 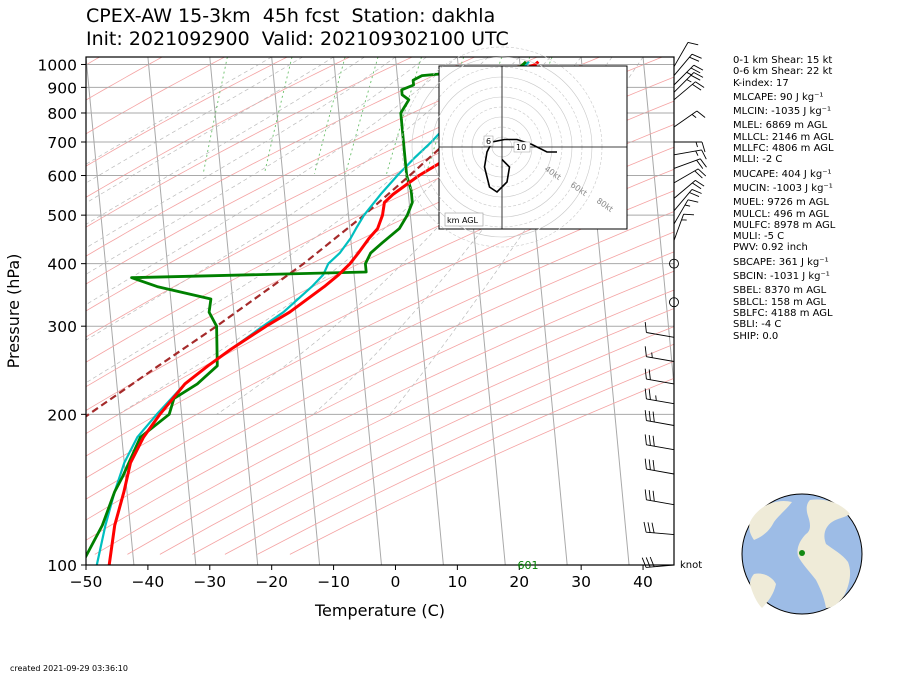 I want to click on globe-land-europe-africa, so click(x=824, y=553).